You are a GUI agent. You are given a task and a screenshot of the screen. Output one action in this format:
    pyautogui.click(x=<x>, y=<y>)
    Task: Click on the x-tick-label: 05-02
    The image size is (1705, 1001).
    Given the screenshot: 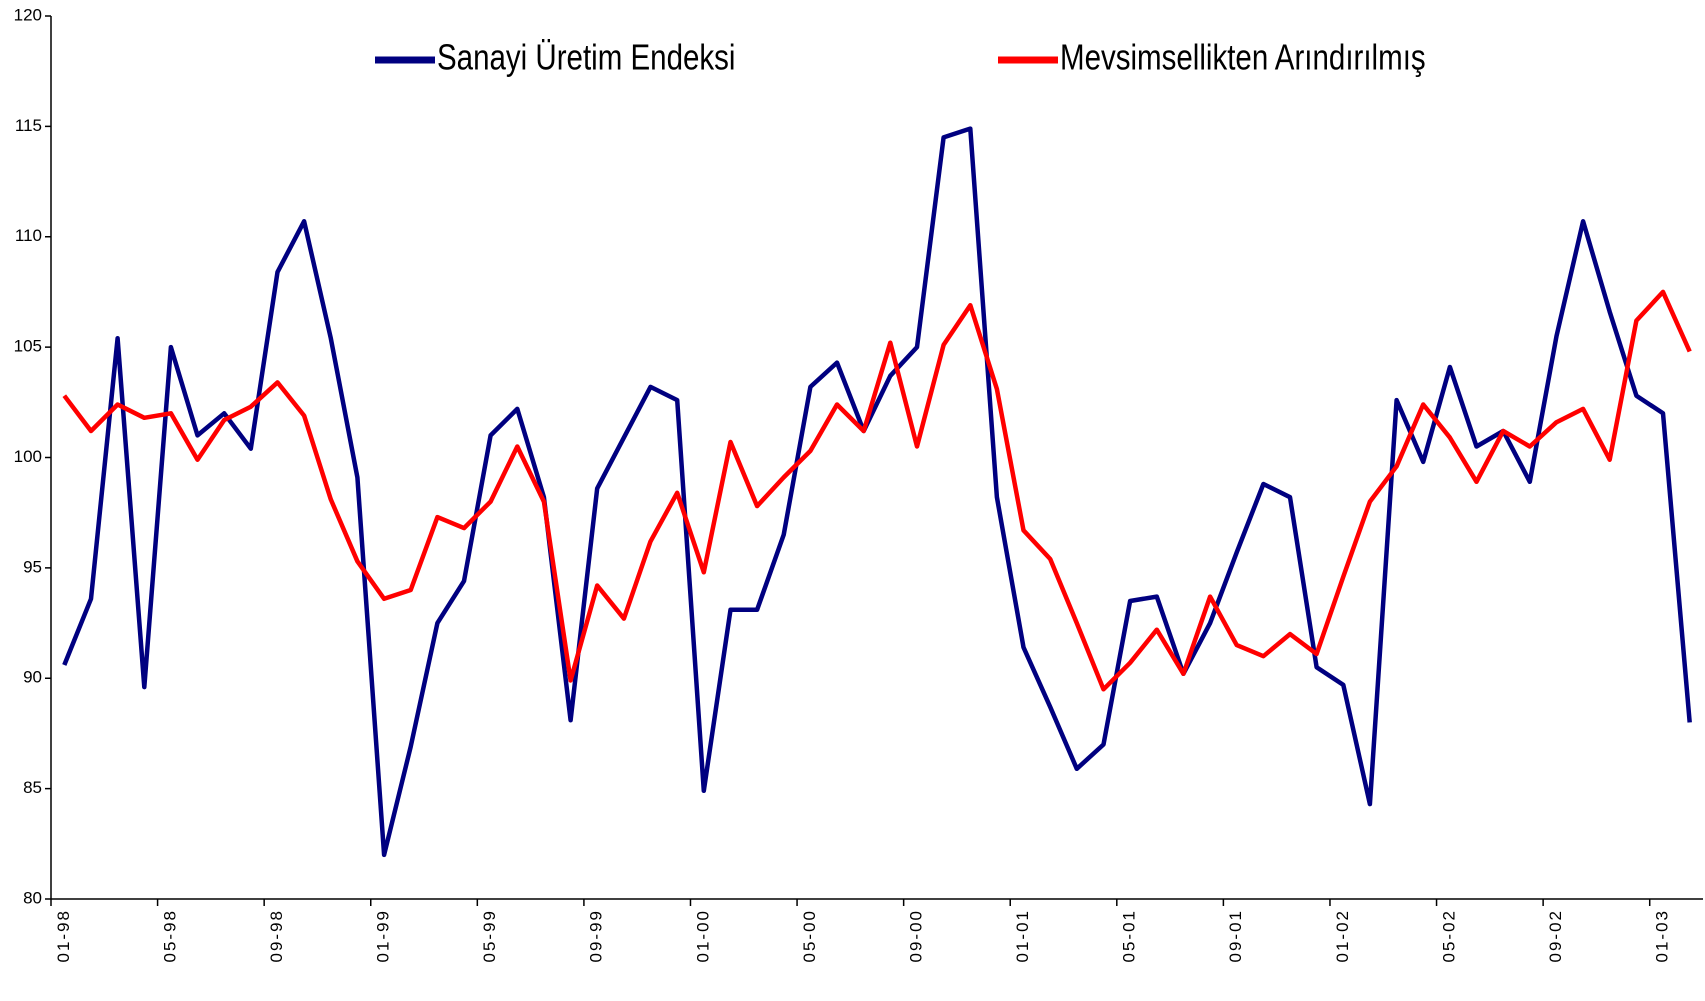 What is the action you would take?
    pyautogui.click(x=1448, y=935)
    